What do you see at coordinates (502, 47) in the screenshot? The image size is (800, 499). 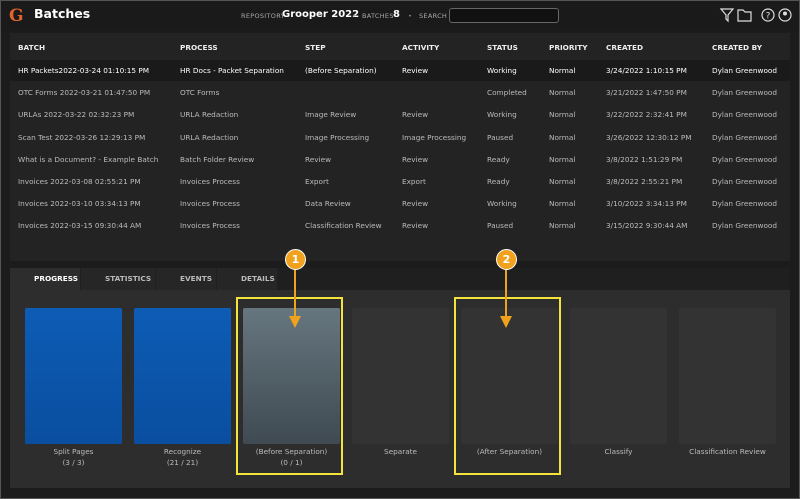 I see `column-header: STATUS` at bounding box center [502, 47].